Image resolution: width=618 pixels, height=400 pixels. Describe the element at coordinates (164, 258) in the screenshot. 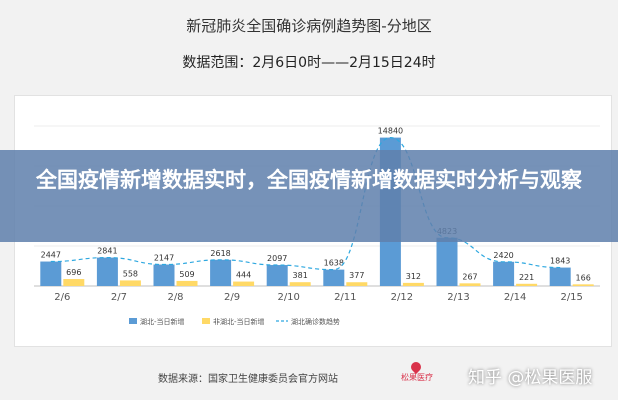

I see `data-label-hubei: 2147` at that location.